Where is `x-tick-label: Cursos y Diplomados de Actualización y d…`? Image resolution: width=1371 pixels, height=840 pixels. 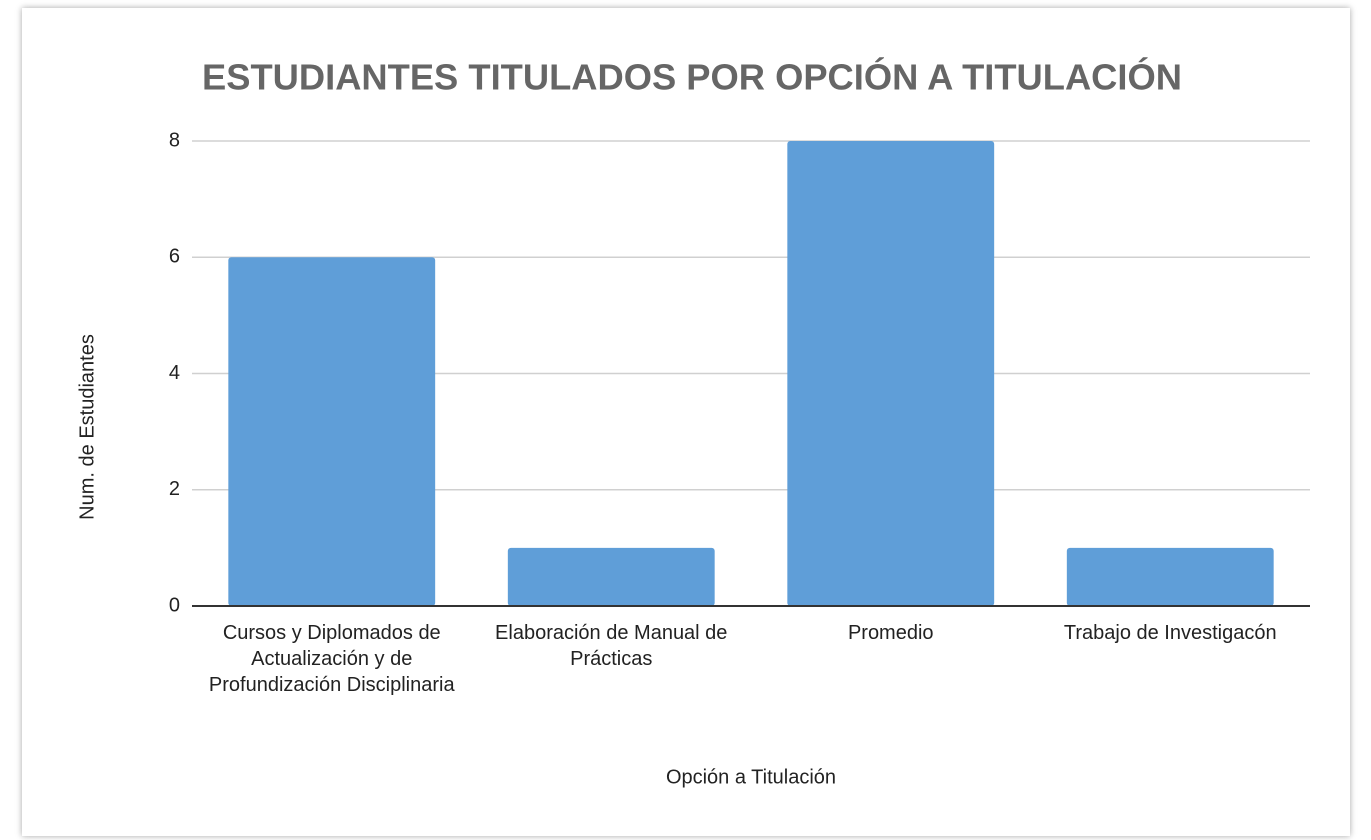 x-tick-label: Cursos y Diplomados de Actualización y d… is located at coordinates (331, 659).